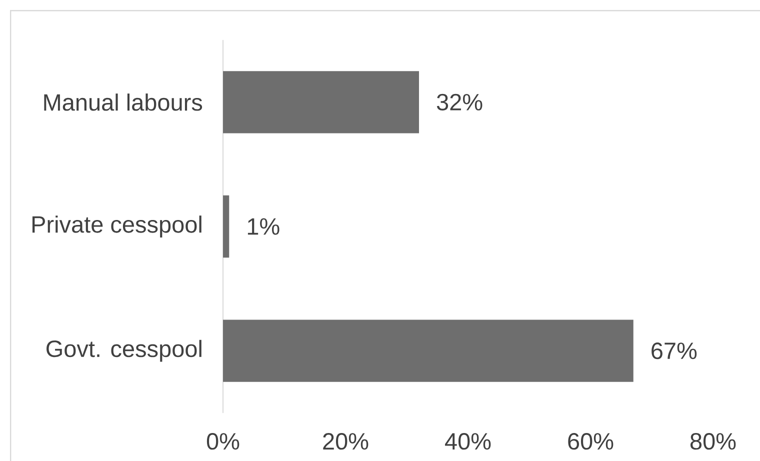 Image resolution: width=760 pixels, height=461 pixels. Describe the element at coordinates (713, 441) in the screenshot. I see `x-tick-label: 80%` at that location.